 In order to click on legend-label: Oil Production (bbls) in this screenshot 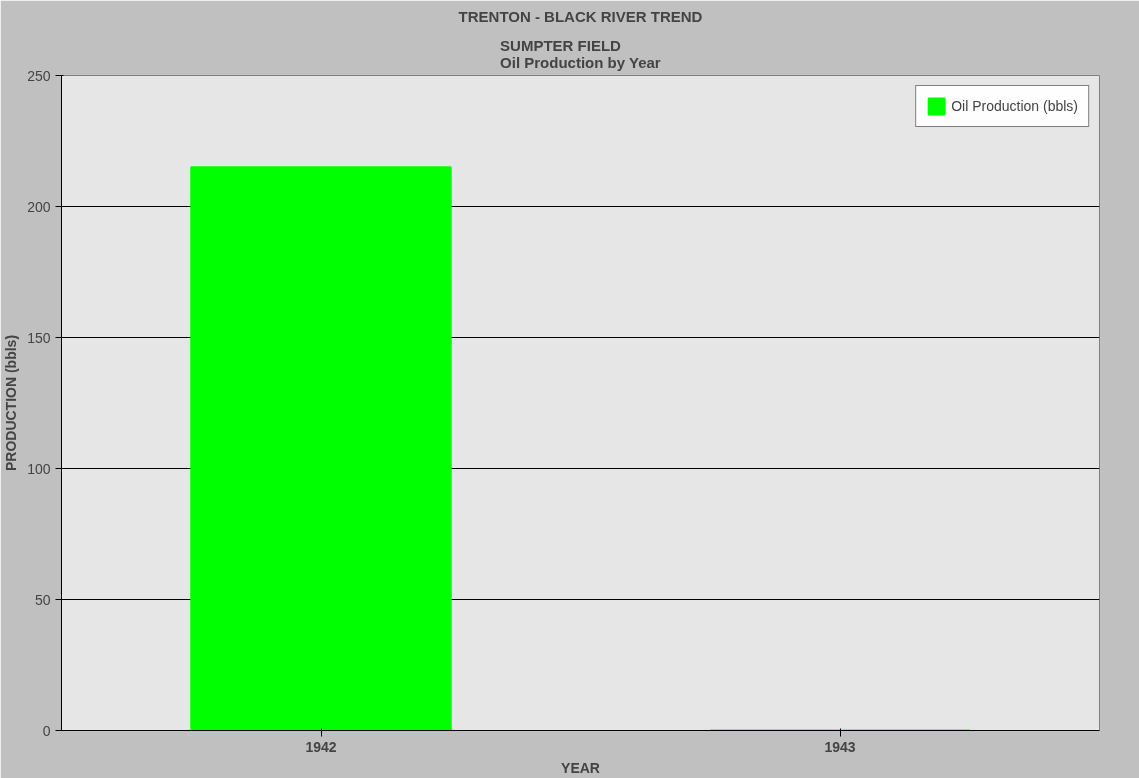, I will do `click(1014, 106)`.